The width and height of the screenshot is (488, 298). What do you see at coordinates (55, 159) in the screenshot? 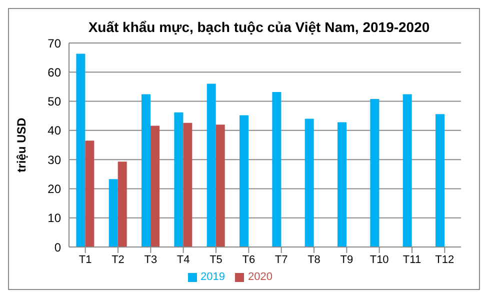
I see `y-tick-label: 30` at bounding box center [55, 159].